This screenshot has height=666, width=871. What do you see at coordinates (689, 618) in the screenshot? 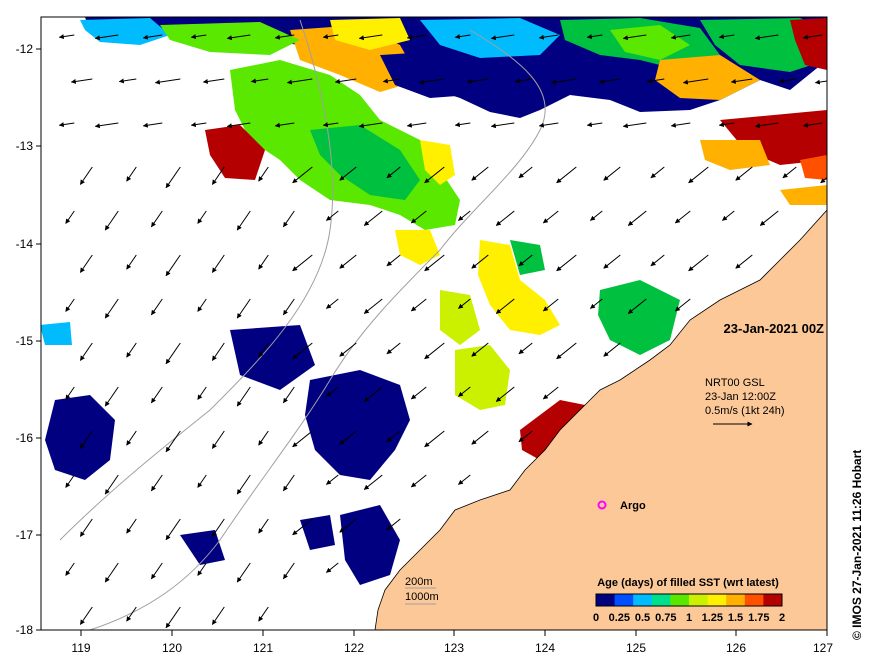
I see `colorbar-tick-label: 1` at bounding box center [689, 618].